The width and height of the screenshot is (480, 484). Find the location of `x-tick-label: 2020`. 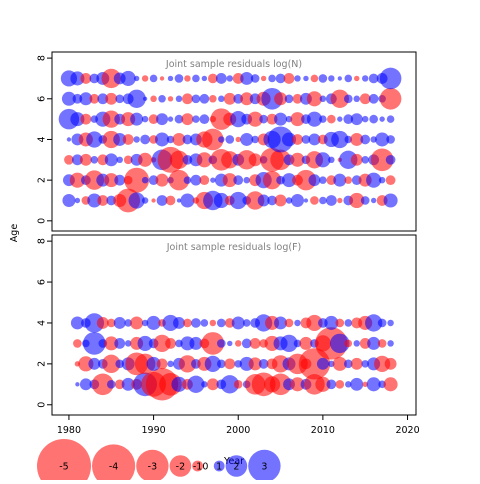

x-tick-label: 2020 is located at coordinates (407, 430).